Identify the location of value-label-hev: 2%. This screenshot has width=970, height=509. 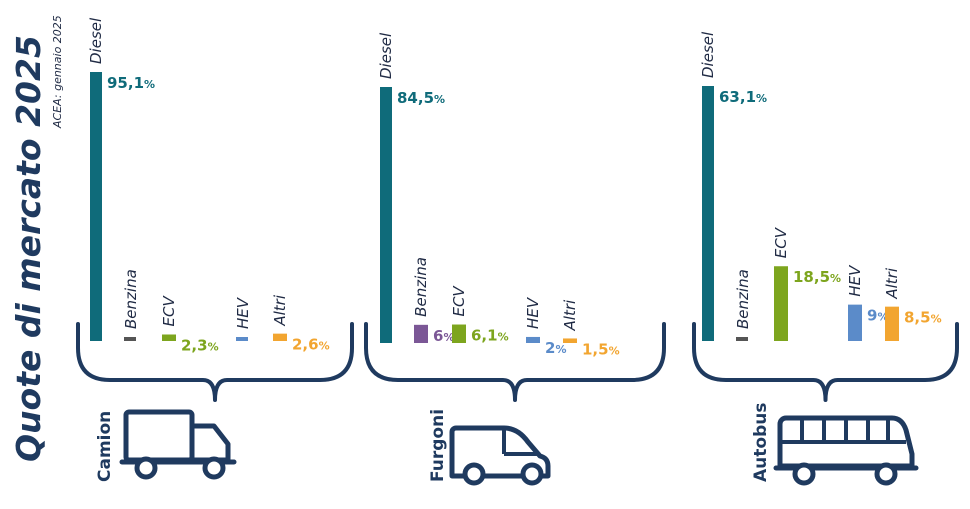
(555, 348).